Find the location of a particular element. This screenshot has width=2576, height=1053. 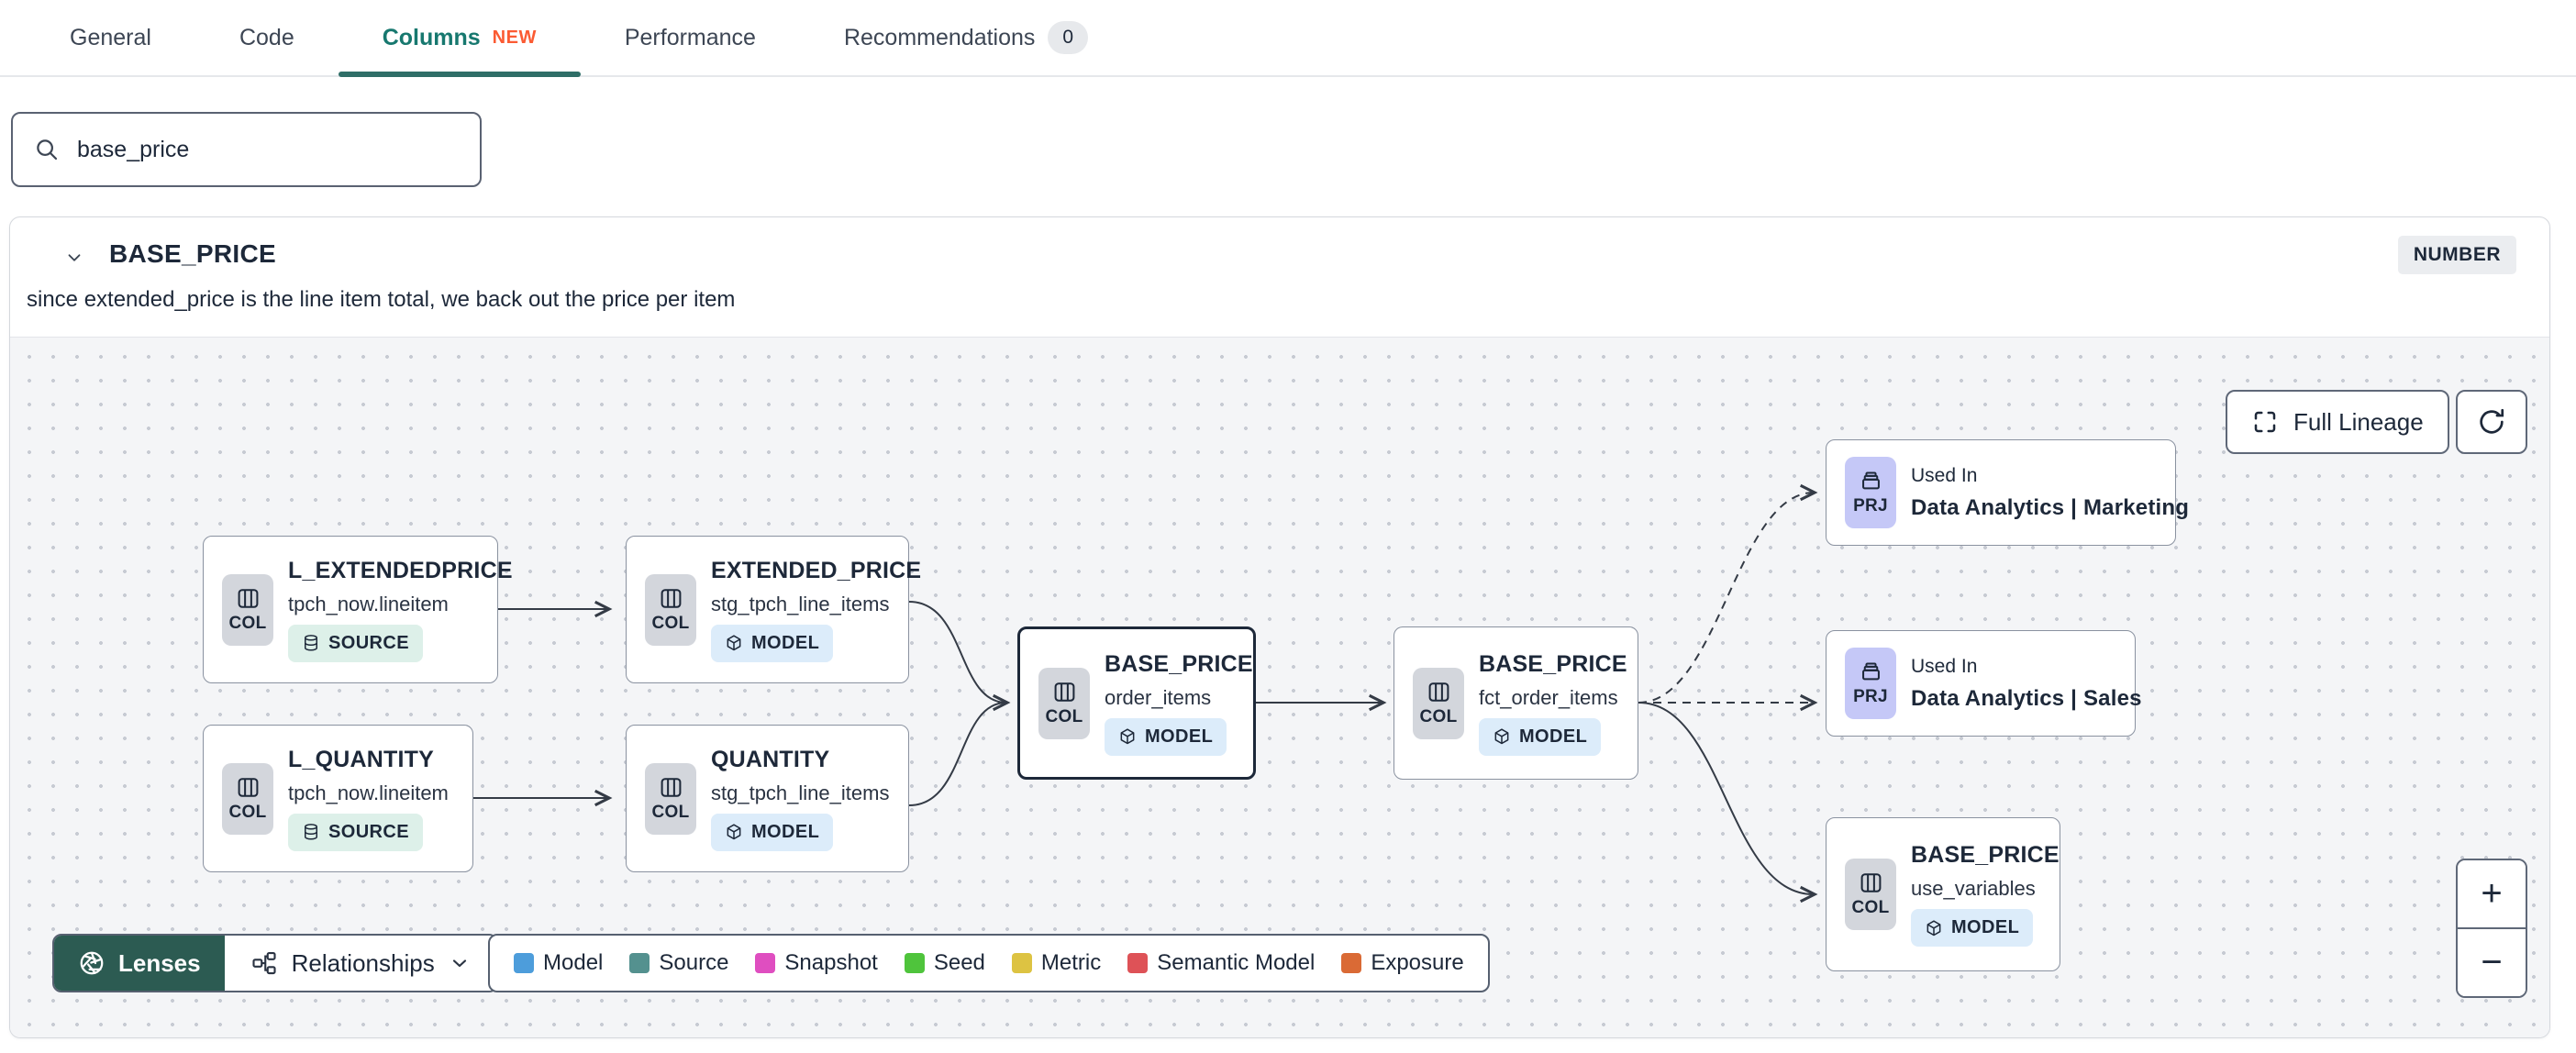

recommendations-count-badge: 0 is located at coordinates (1068, 37).